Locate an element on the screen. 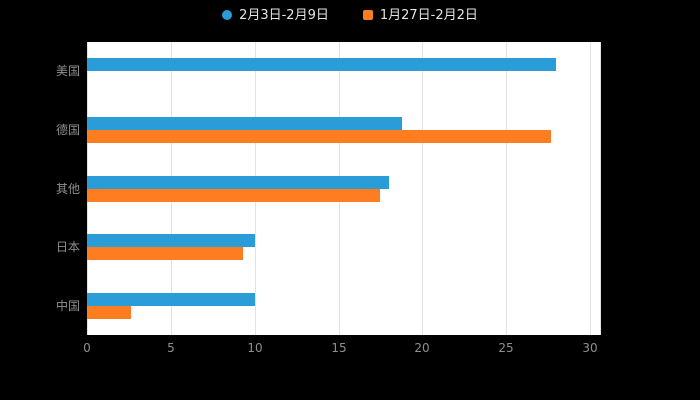  x-axis-label: 20 is located at coordinates (422, 348).